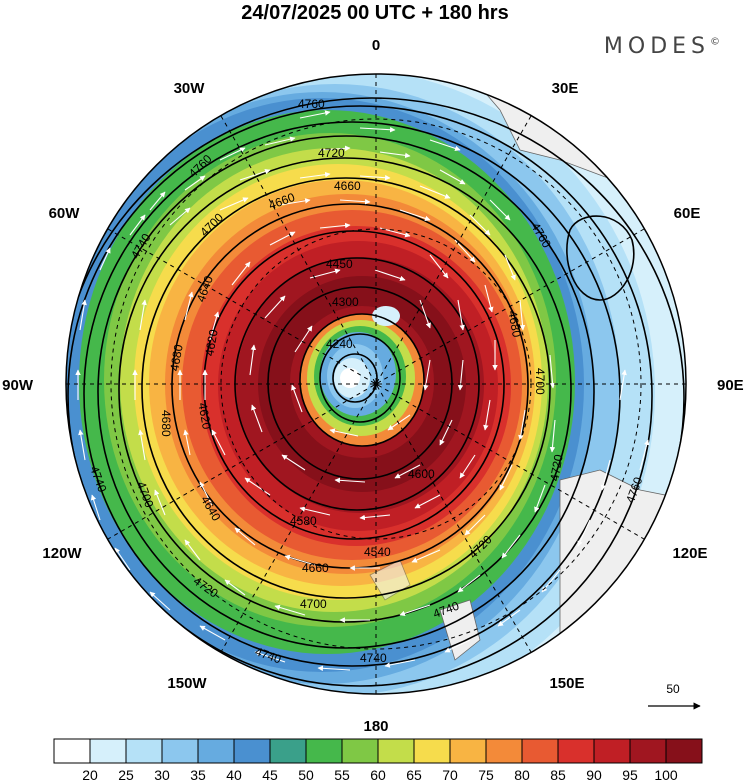 Image resolution: width=750 pixels, height=782 pixels. Describe the element at coordinates (376, 45) in the screenshot. I see `lon-label-0: 0` at that location.